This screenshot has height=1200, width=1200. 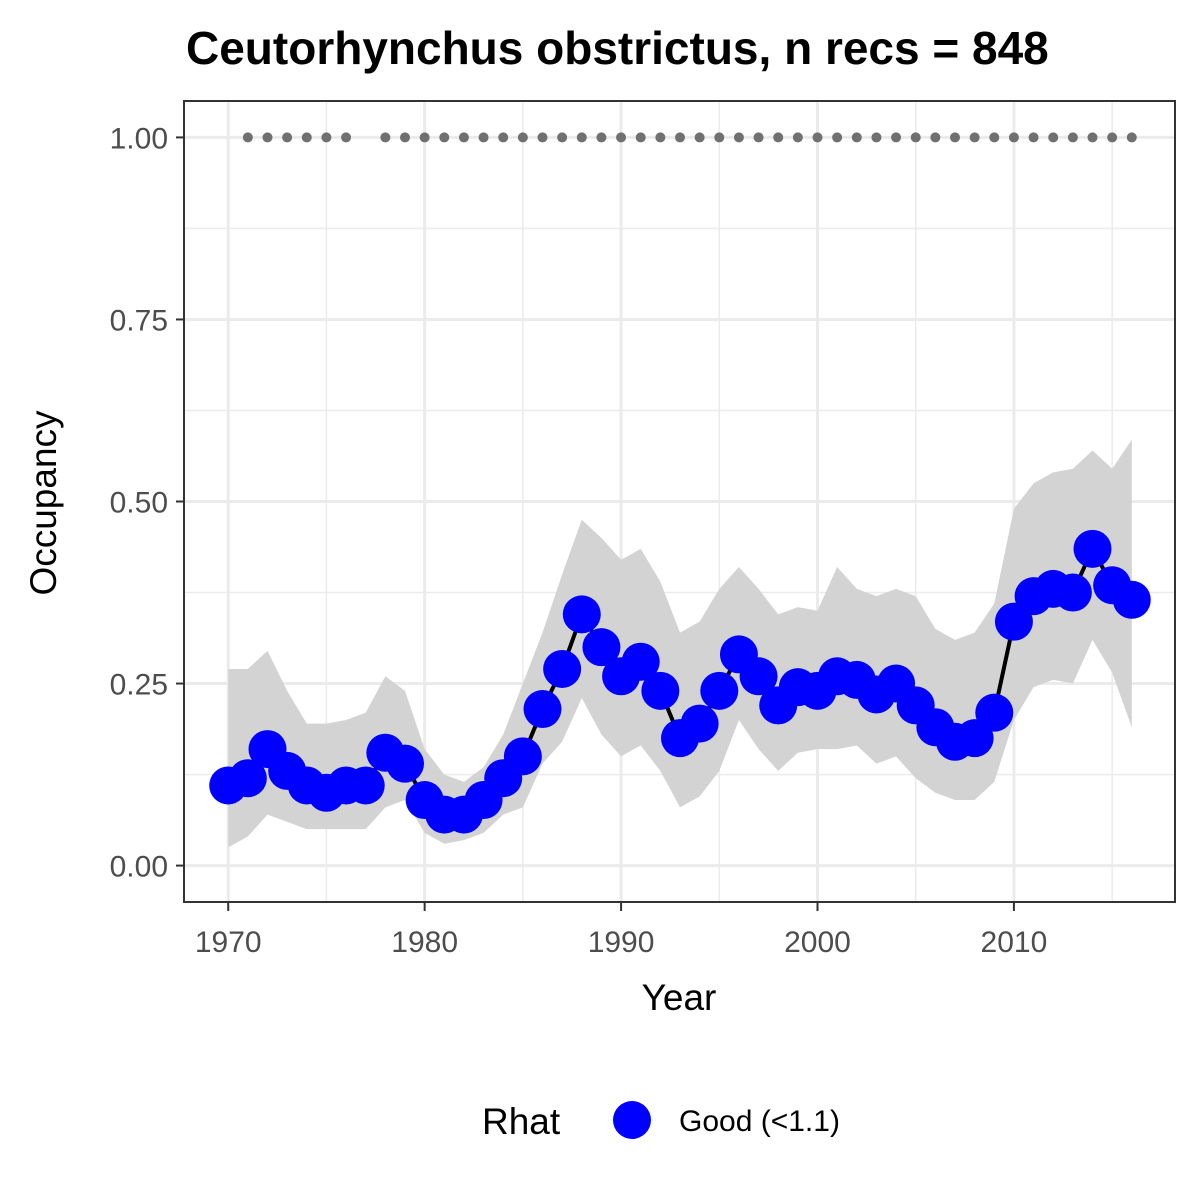 I want to click on y-tick-label: 0.50, so click(x=139, y=503).